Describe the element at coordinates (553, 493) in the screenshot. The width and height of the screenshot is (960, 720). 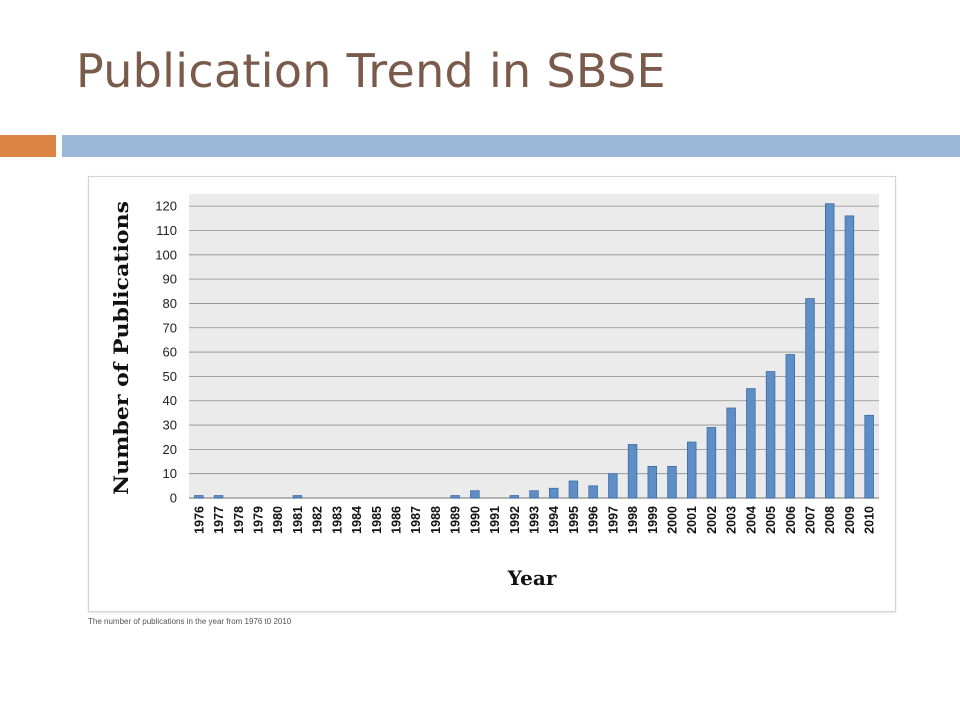
I see `bar-1994` at that location.